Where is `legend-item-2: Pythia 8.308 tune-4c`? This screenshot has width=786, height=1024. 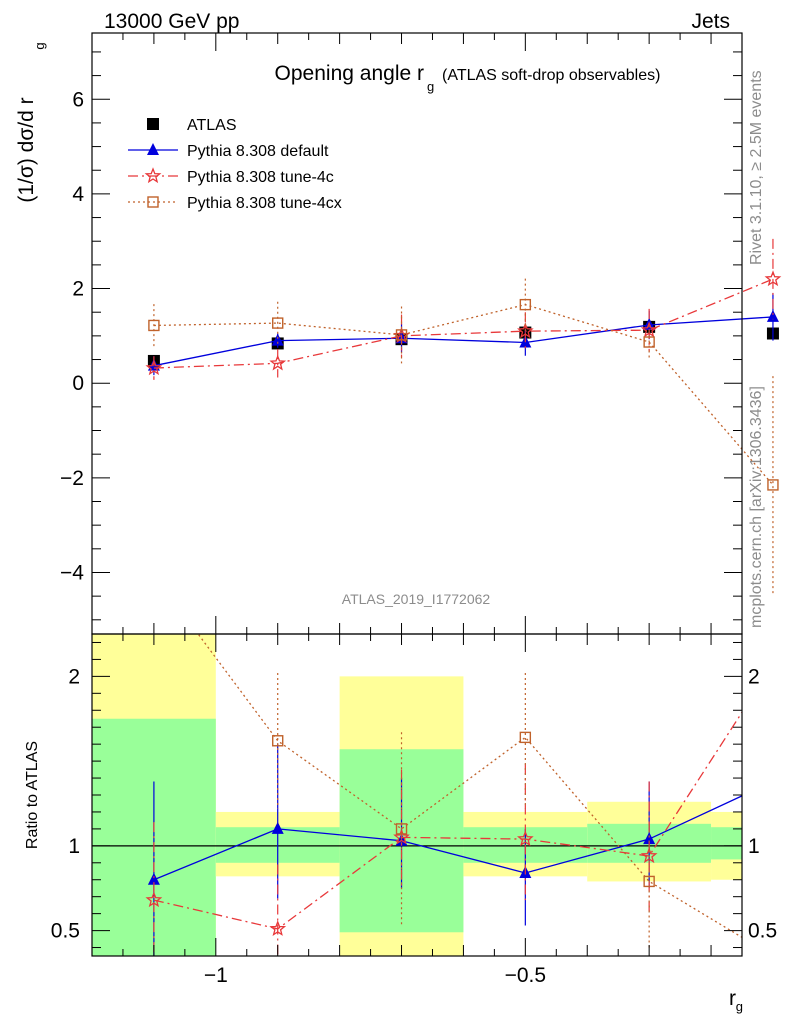 legend-item-2: Pythia 8.308 tune-4c is located at coordinates (231, 176).